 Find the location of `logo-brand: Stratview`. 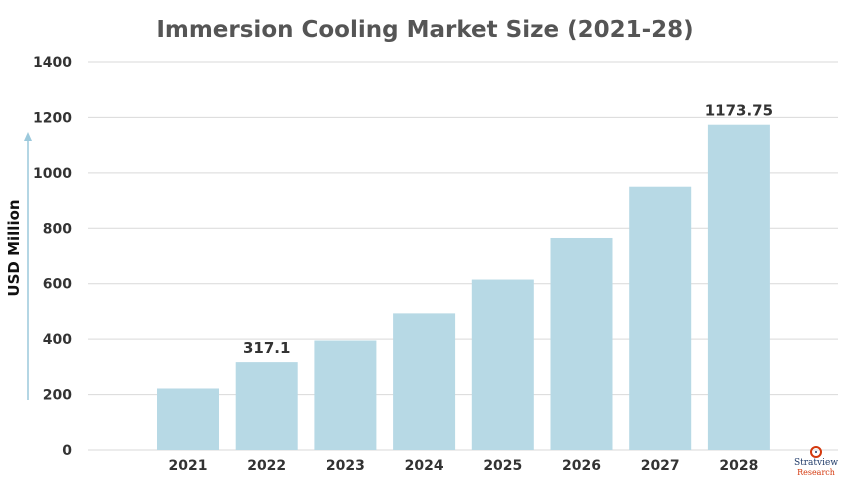

logo-brand: Stratview is located at coordinates (816, 463).